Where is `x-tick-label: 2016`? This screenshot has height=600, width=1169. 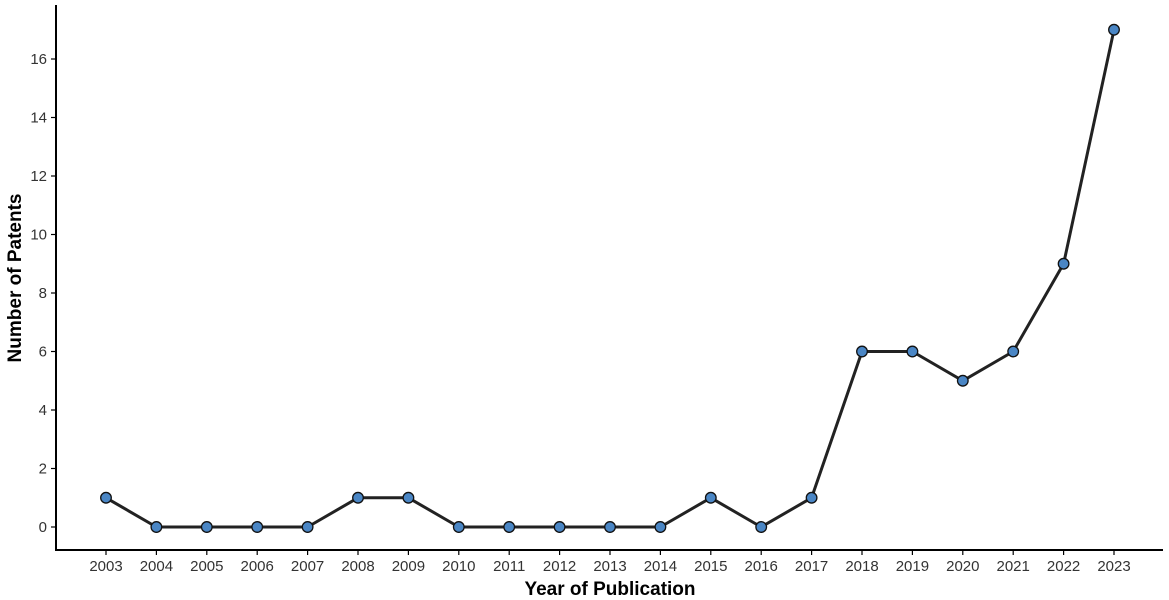 x-tick-label: 2016 is located at coordinates (761, 566).